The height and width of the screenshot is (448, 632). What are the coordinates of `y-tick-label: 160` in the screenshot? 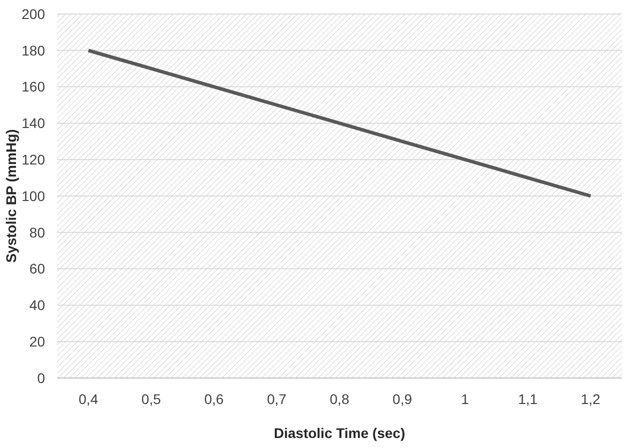 It's located at (34, 86).